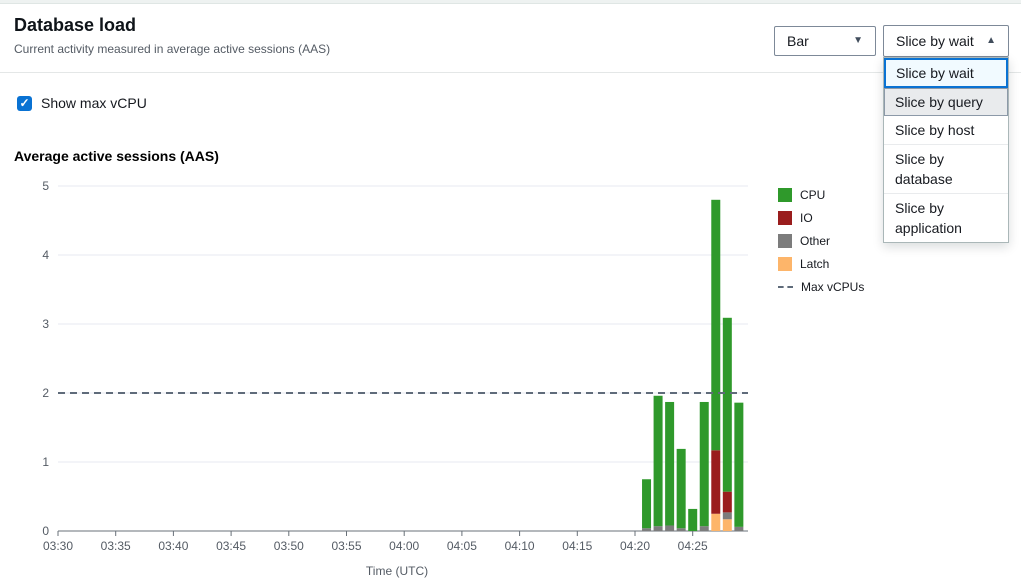  I want to click on legend-item-max-vcpus: Max vCPUs, so click(821, 287).